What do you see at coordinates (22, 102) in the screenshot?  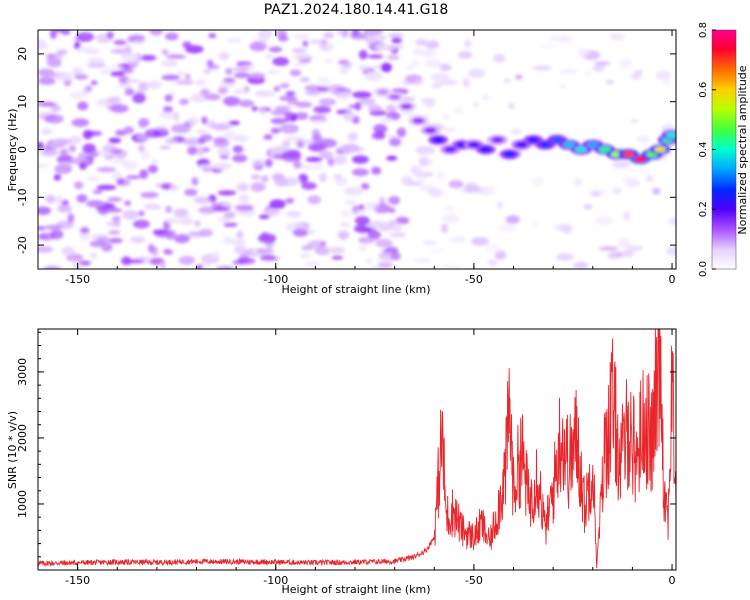 I see `y-tick-label: 10` at bounding box center [22, 102].